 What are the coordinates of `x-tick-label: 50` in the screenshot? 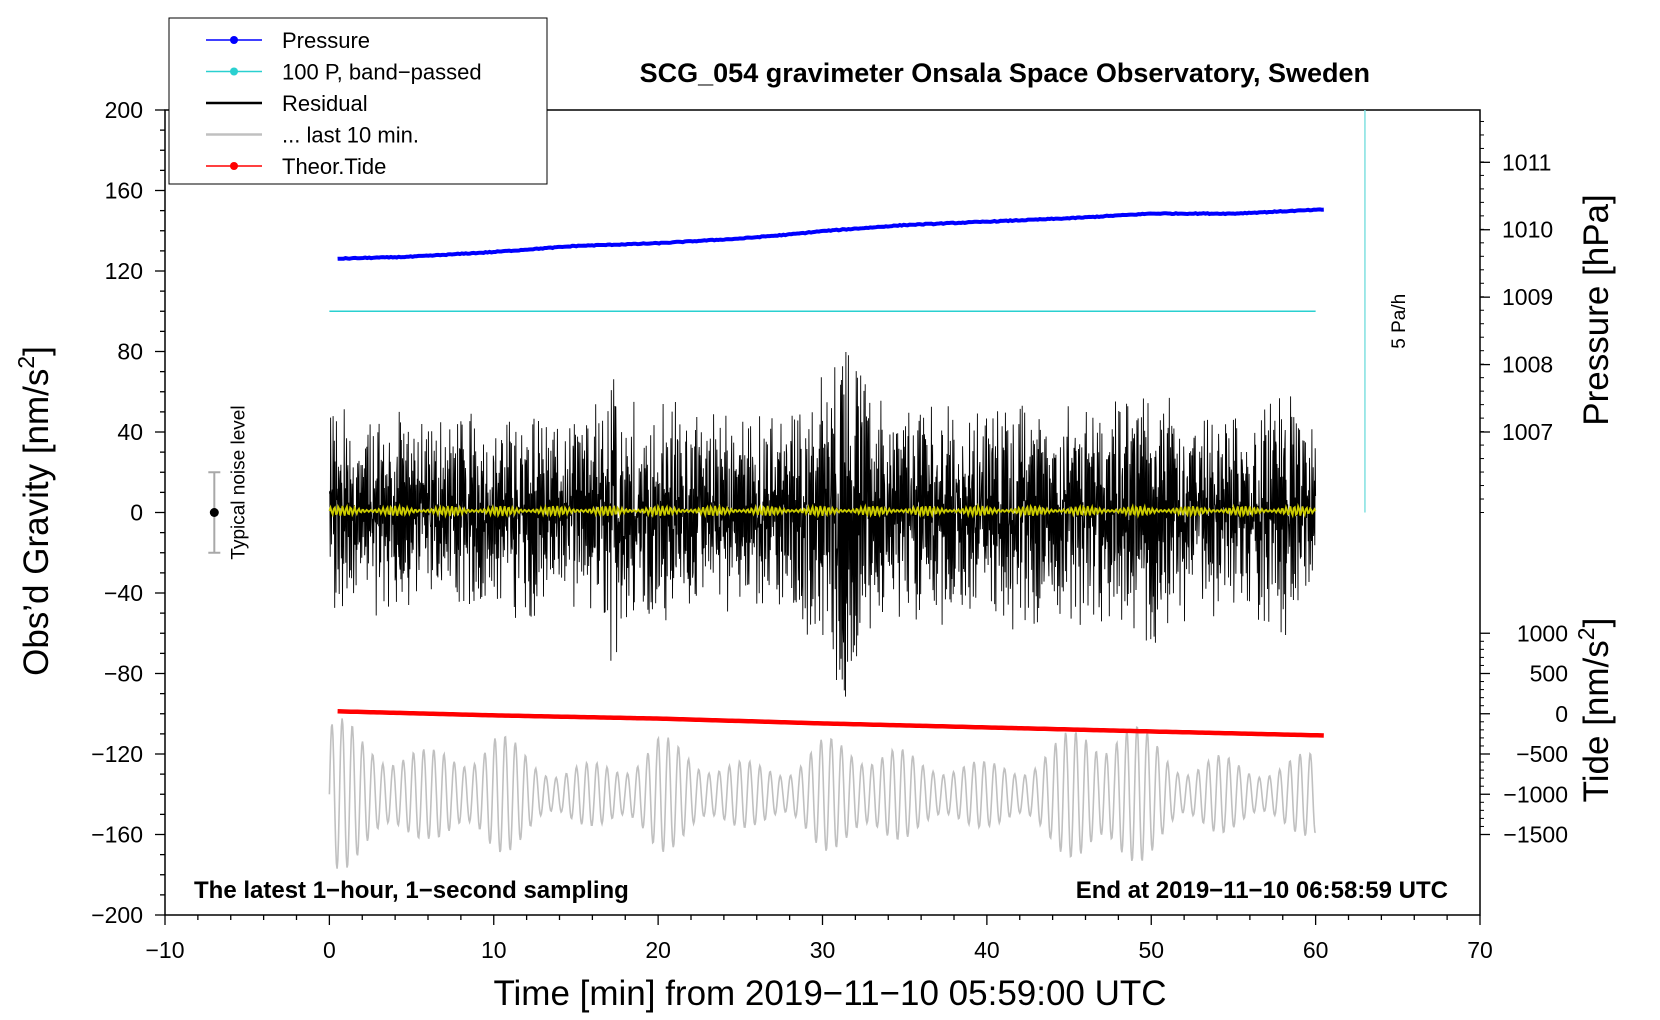 It's located at (1151, 950).